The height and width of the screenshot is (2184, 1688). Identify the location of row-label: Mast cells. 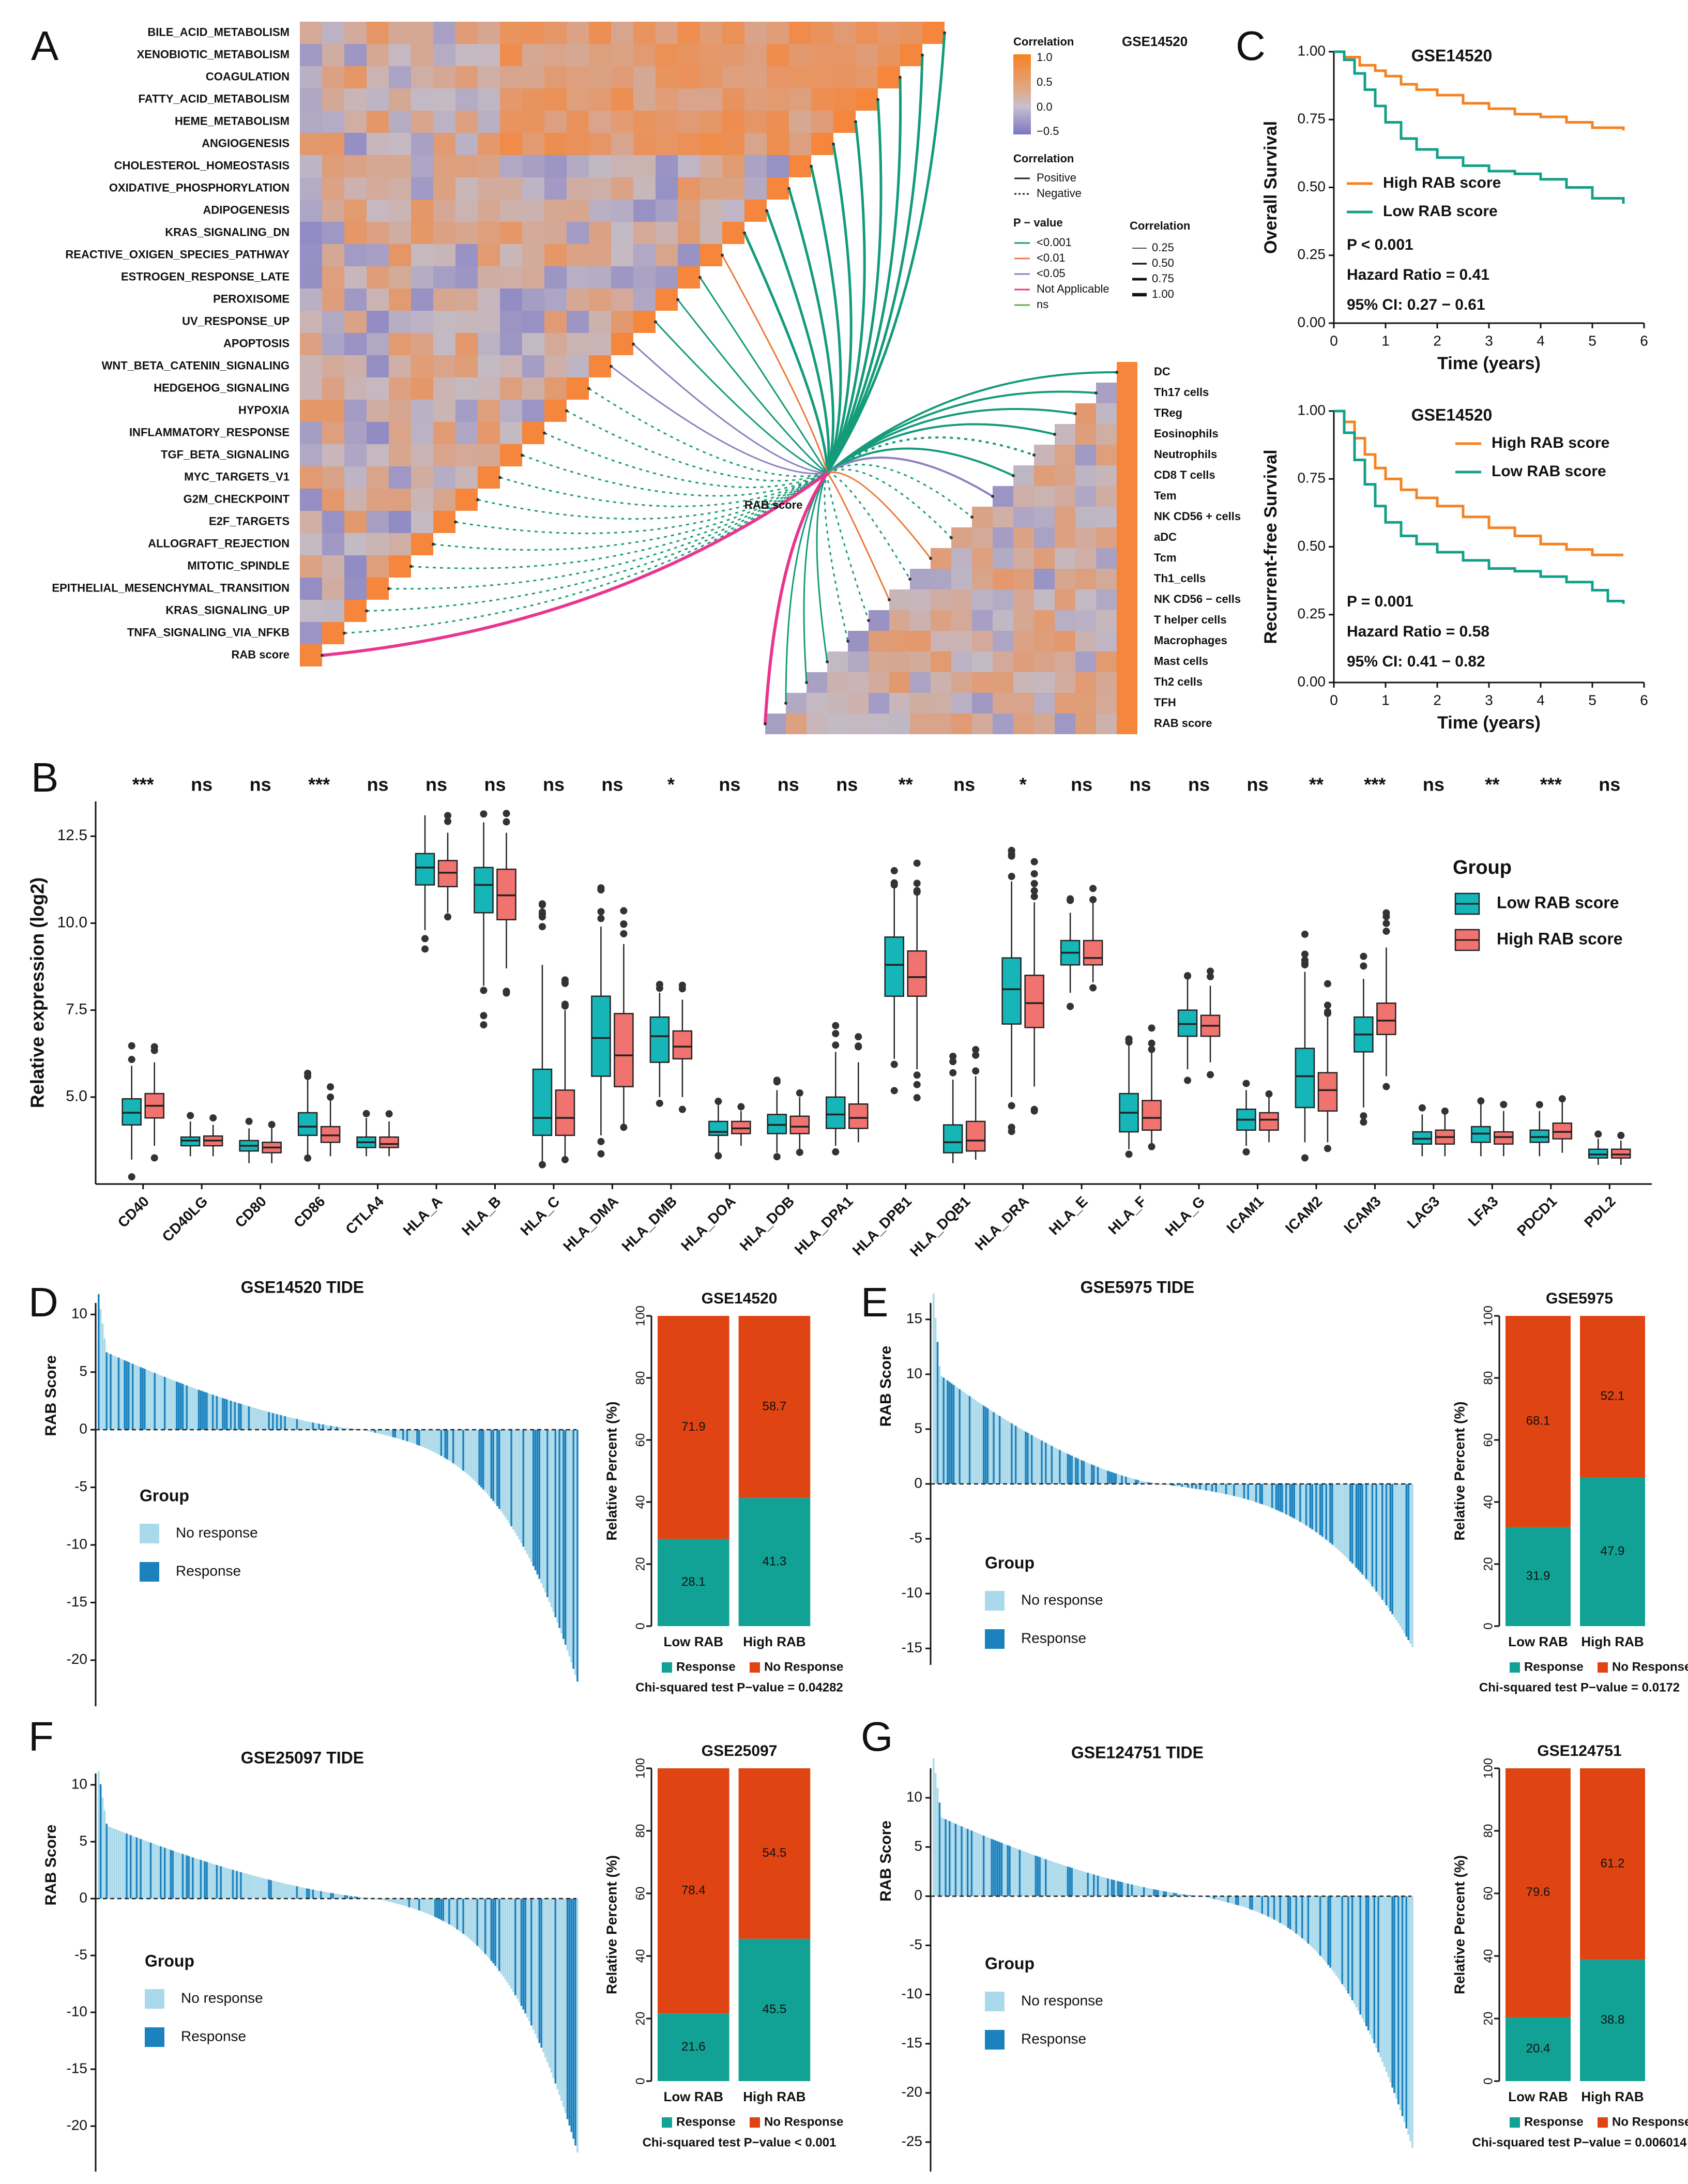
(1181, 662).